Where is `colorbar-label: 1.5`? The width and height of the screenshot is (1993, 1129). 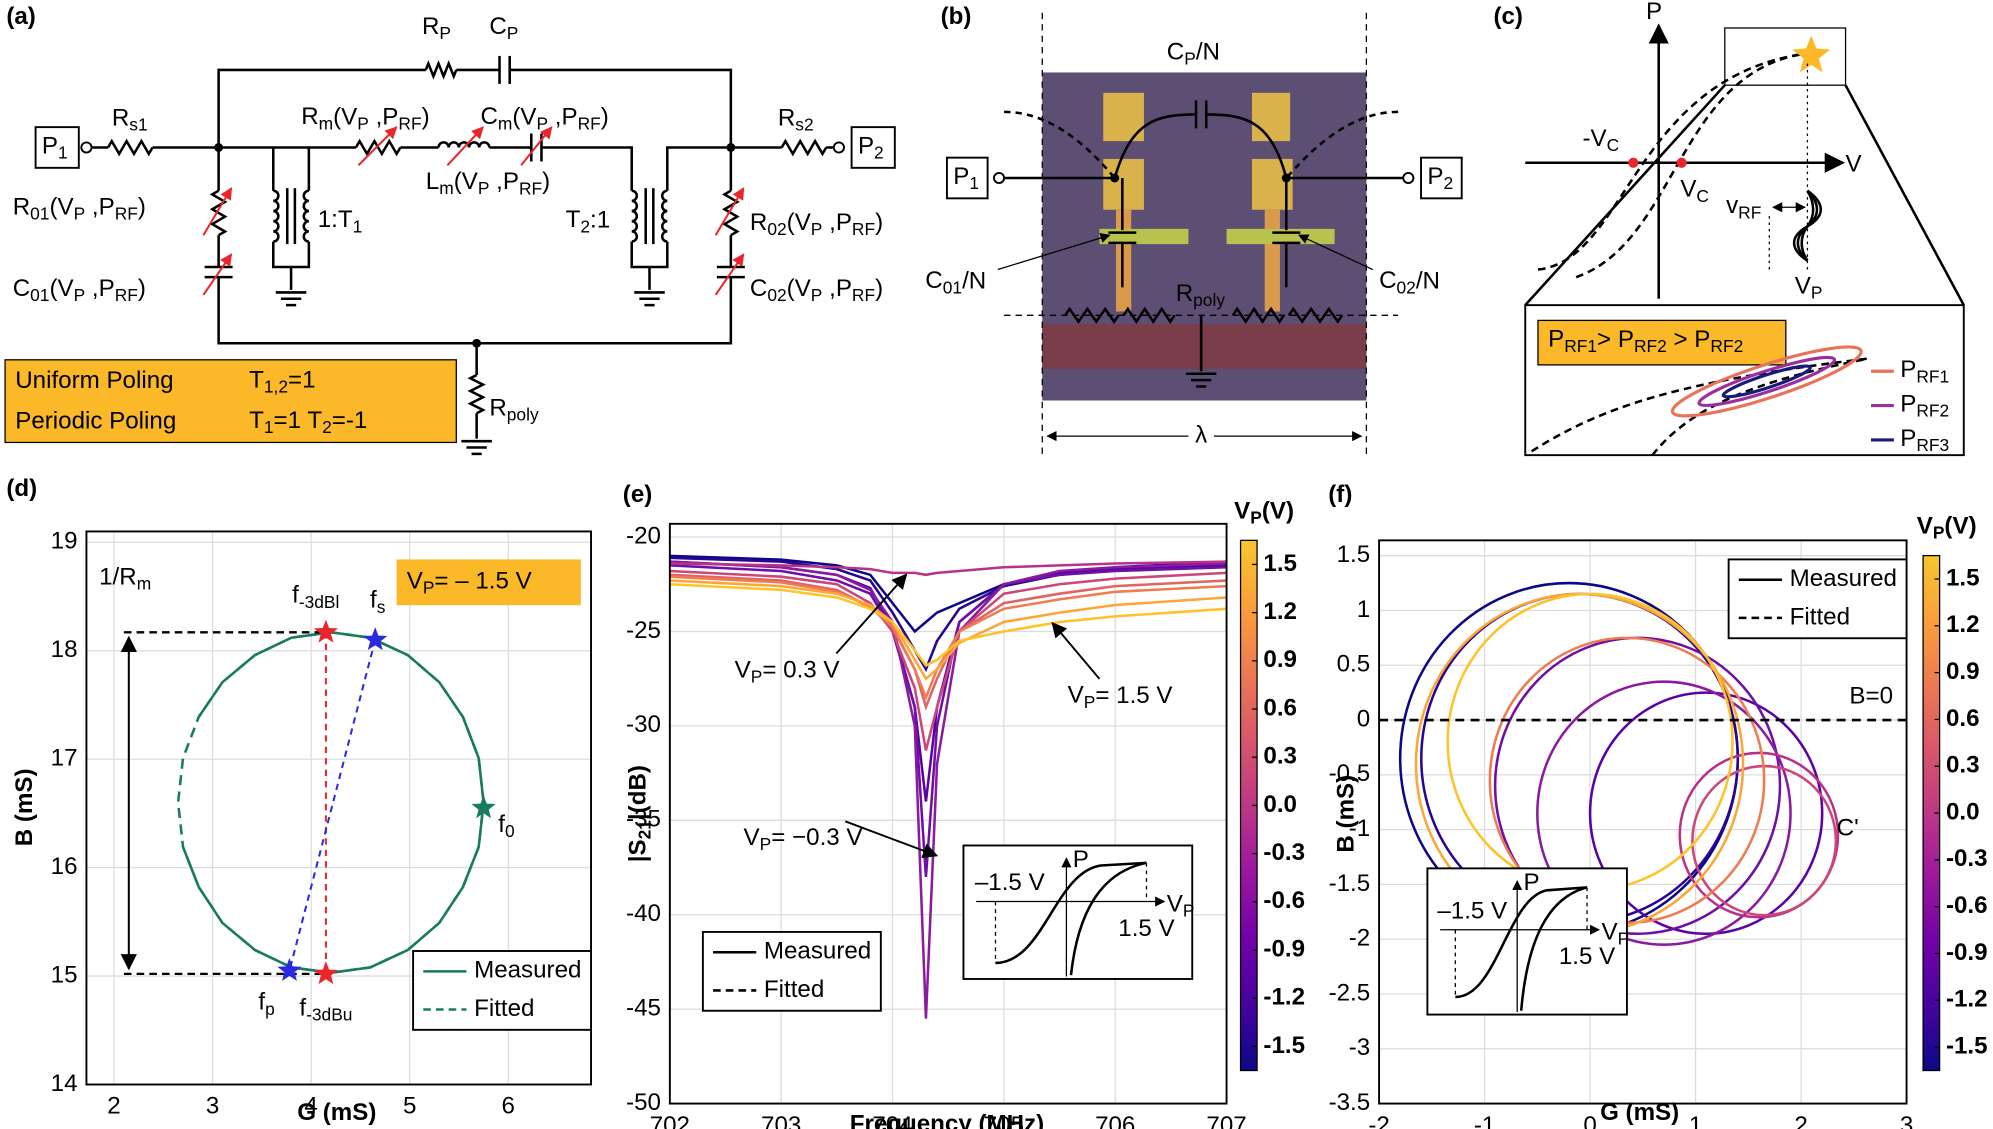 colorbar-label: 1.5 is located at coordinates (1963, 577).